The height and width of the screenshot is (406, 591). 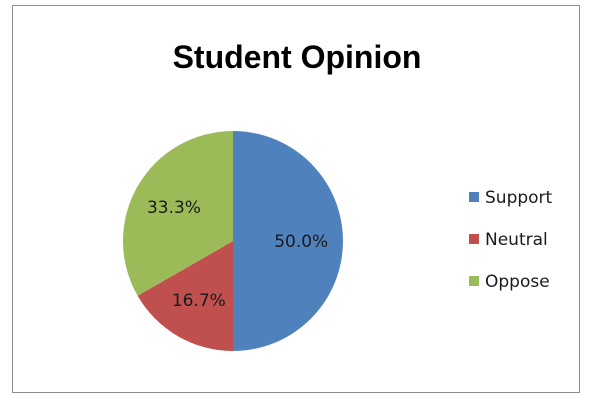 What do you see at coordinates (519, 198) in the screenshot?
I see `legend-label-support: Support` at bounding box center [519, 198].